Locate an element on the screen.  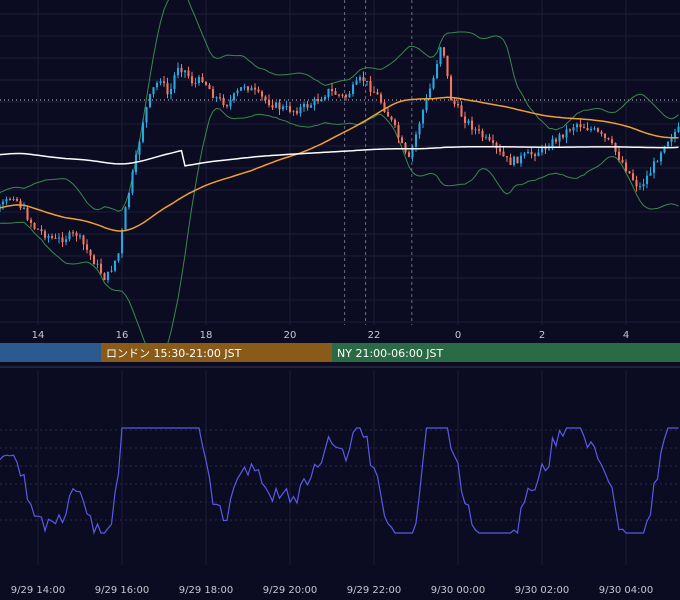
session-bar: ロンドン 15:30-21:00 JST NY 21:00-06:00 JST is located at coordinates (340, 352).